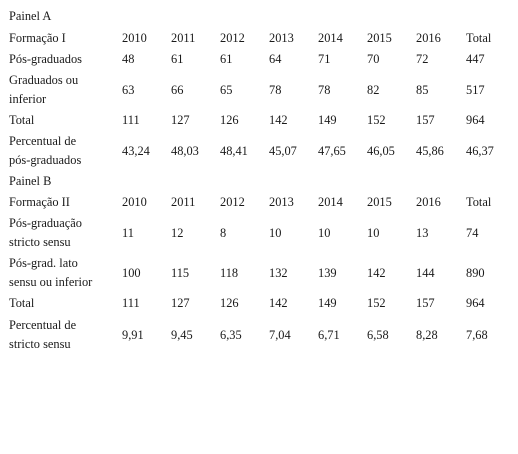 This screenshot has height=454, width=518. I want to click on table-cell: 139, so click(327, 273).